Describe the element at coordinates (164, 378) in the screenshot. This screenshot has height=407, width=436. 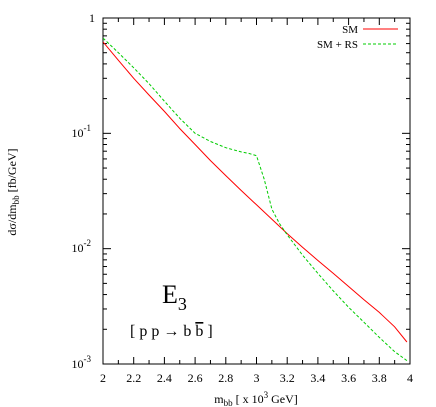
I see `x-tick-label: 2.4` at that location.